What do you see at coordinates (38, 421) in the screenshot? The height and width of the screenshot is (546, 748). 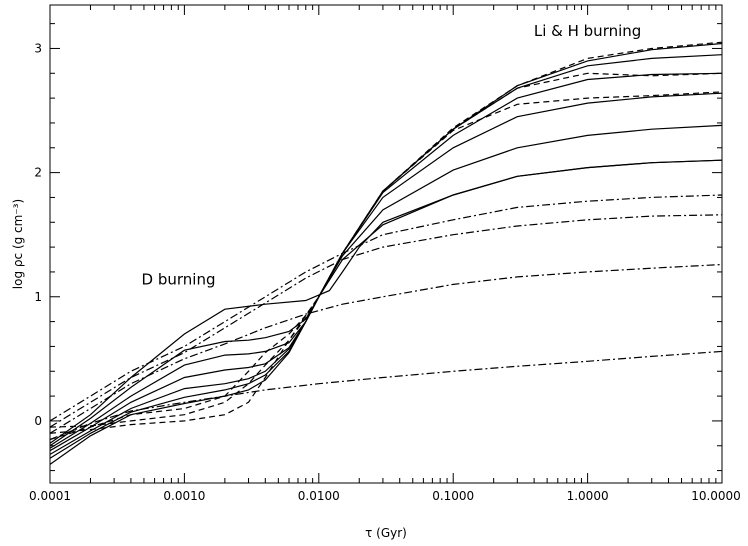 I see `y-tick-label: 0` at bounding box center [38, 421].